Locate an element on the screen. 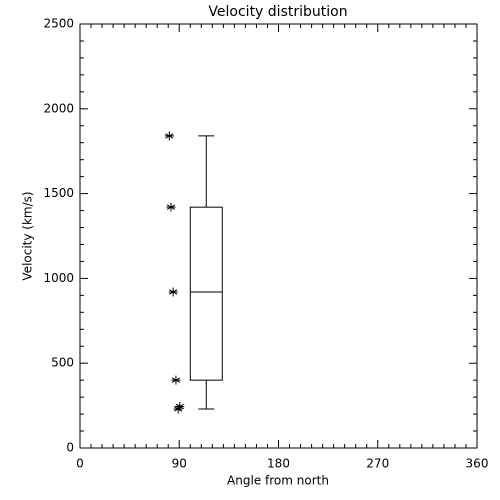  x-tick-label: 270 is located at coordinates (377, 464).